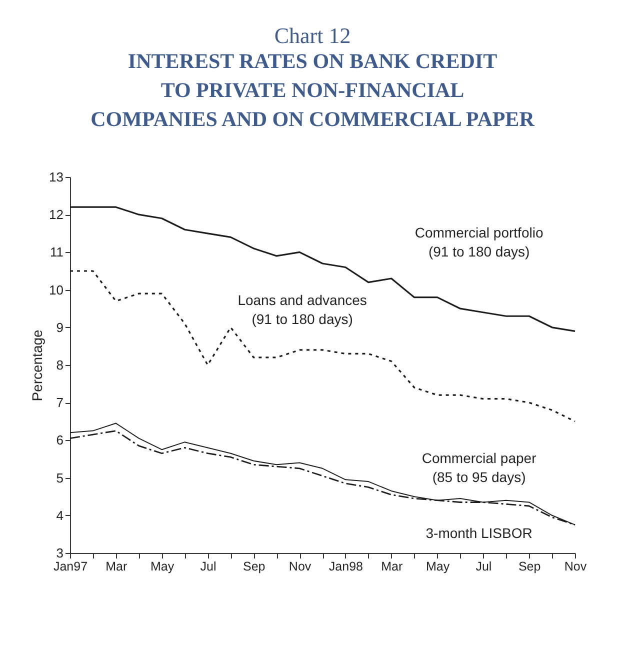 This screenshot has height=666, width=636. Describe the element at coordinates (313, 90) in the screenshot. I see `chart-subtitle: INTEREST RATES ON BANK CREDIT TO PRIVATE NON-FINANCIAL COMPANIES AND ON COMMERCIAL PAPER` at that location.